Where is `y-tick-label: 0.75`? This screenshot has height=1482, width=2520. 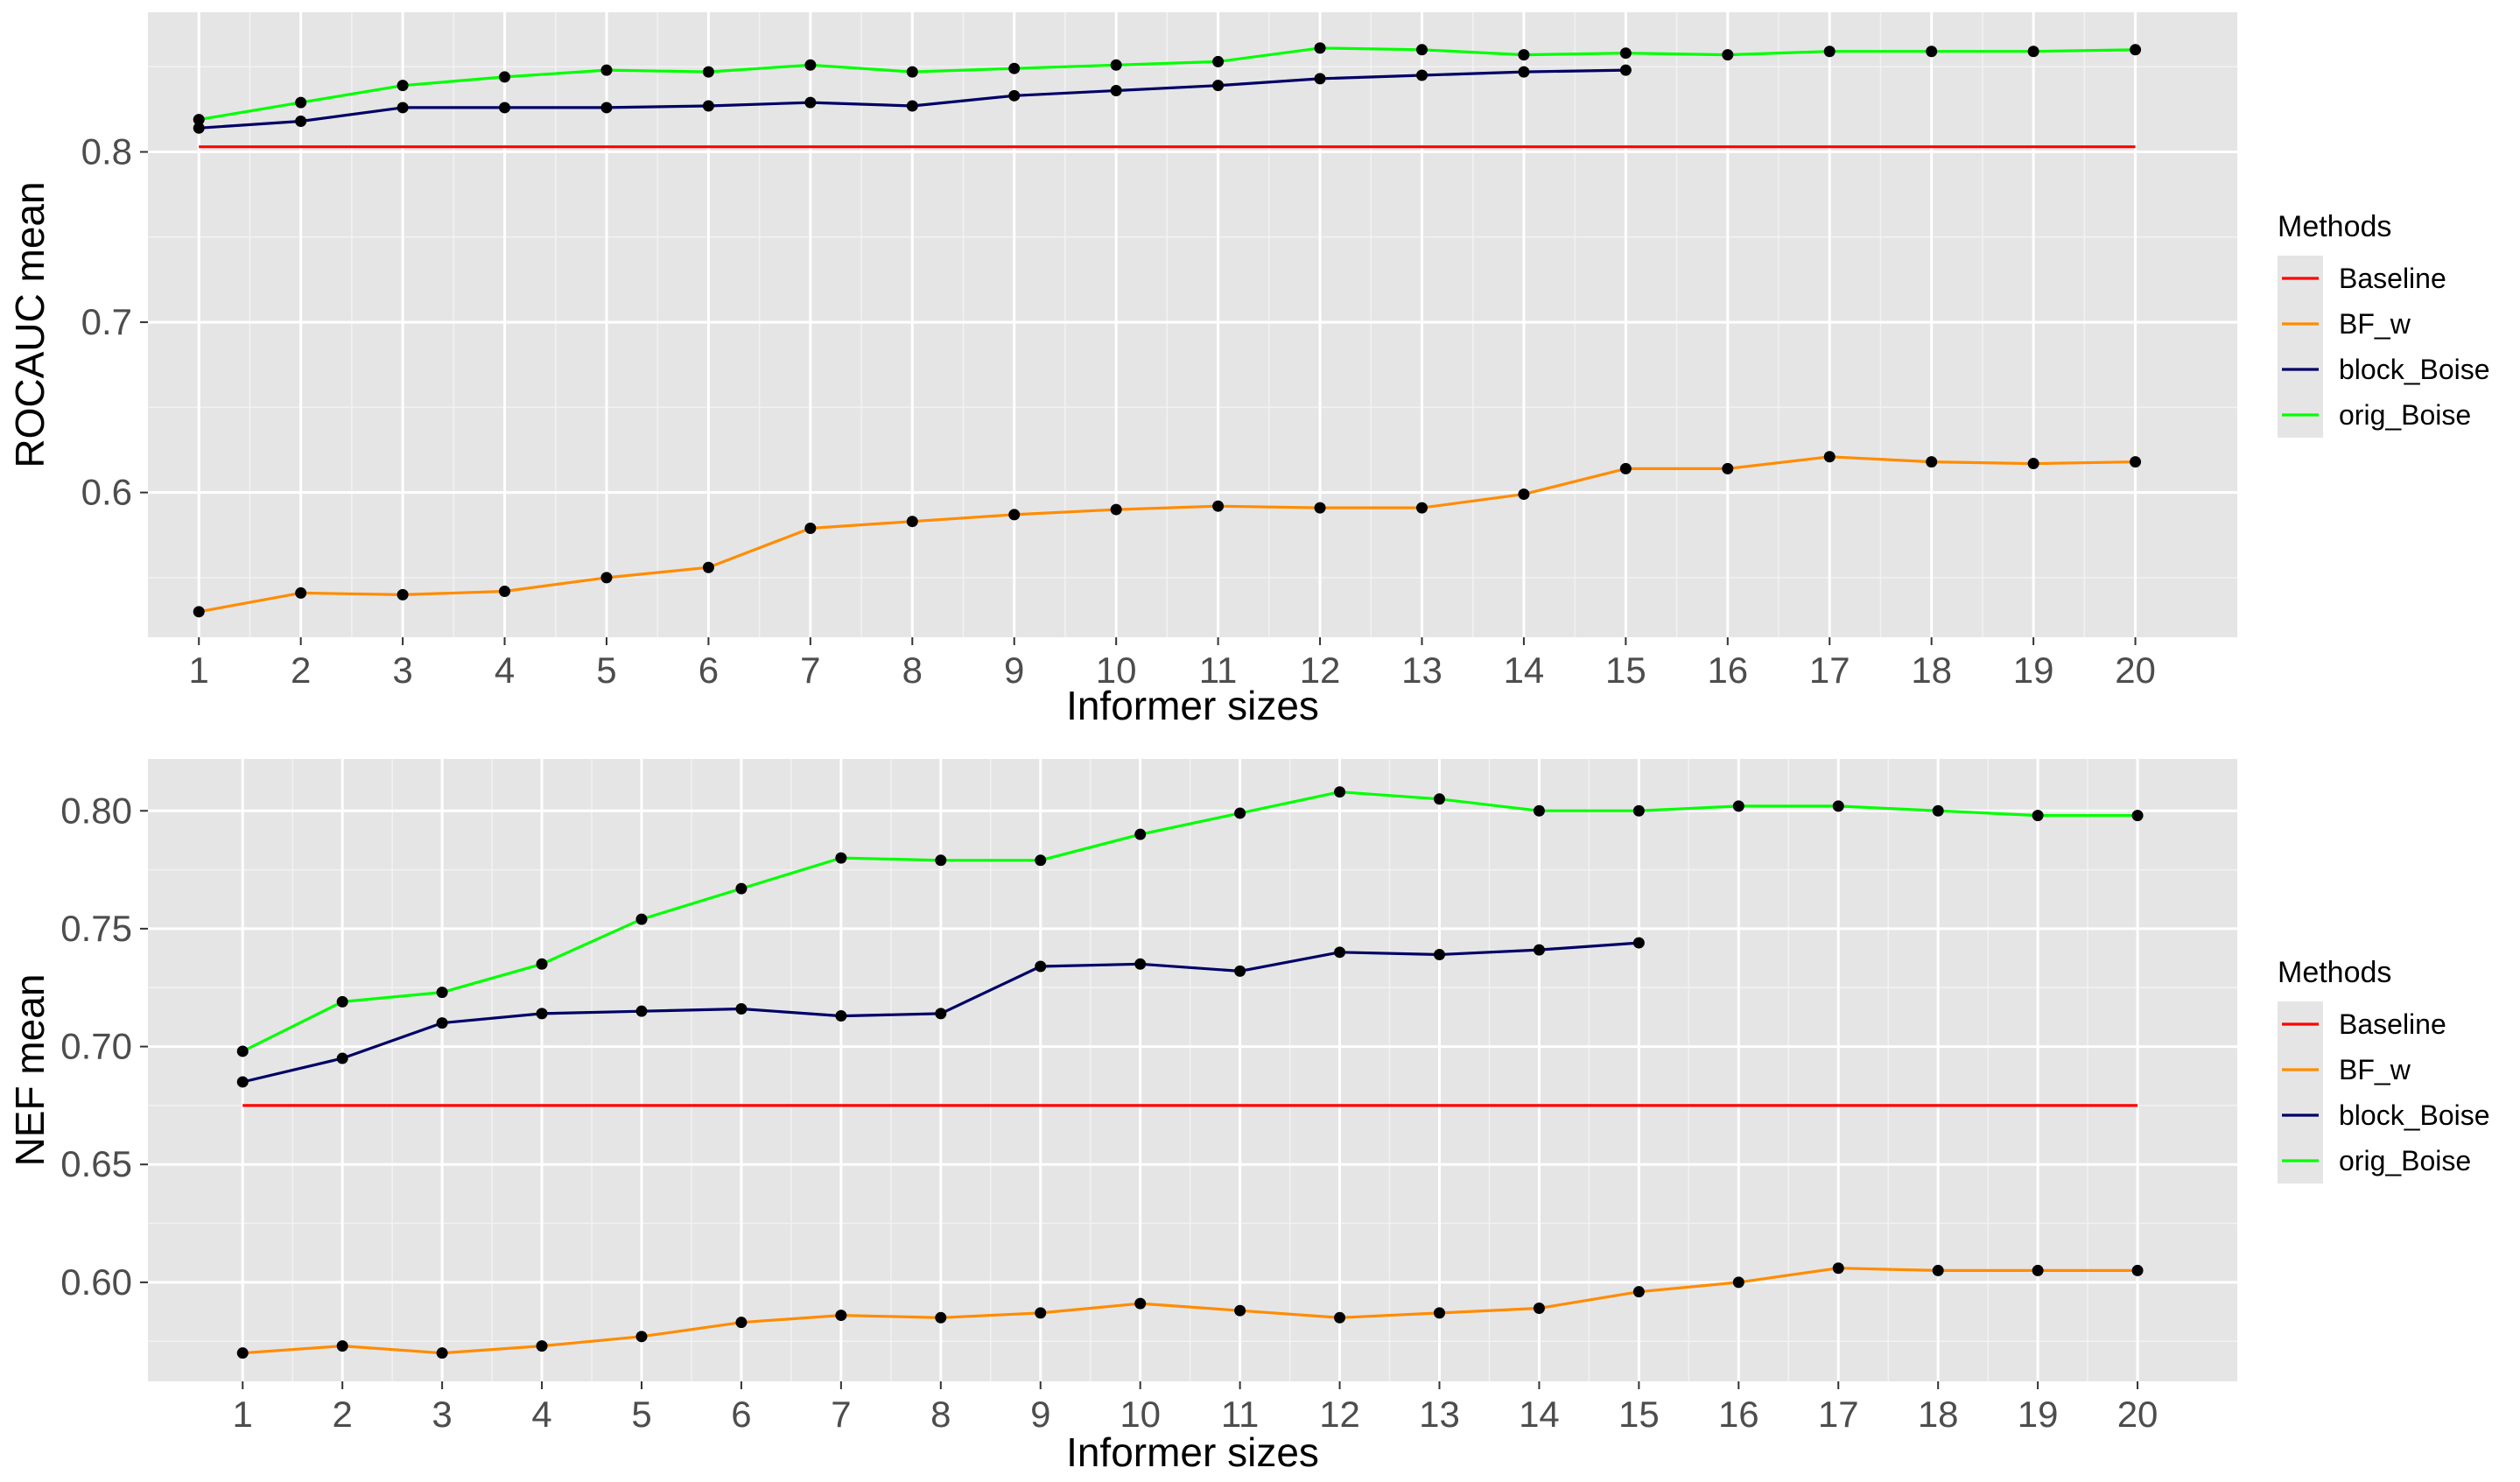
y-tick-label: 0.75 is located at coordinates (96, 929).